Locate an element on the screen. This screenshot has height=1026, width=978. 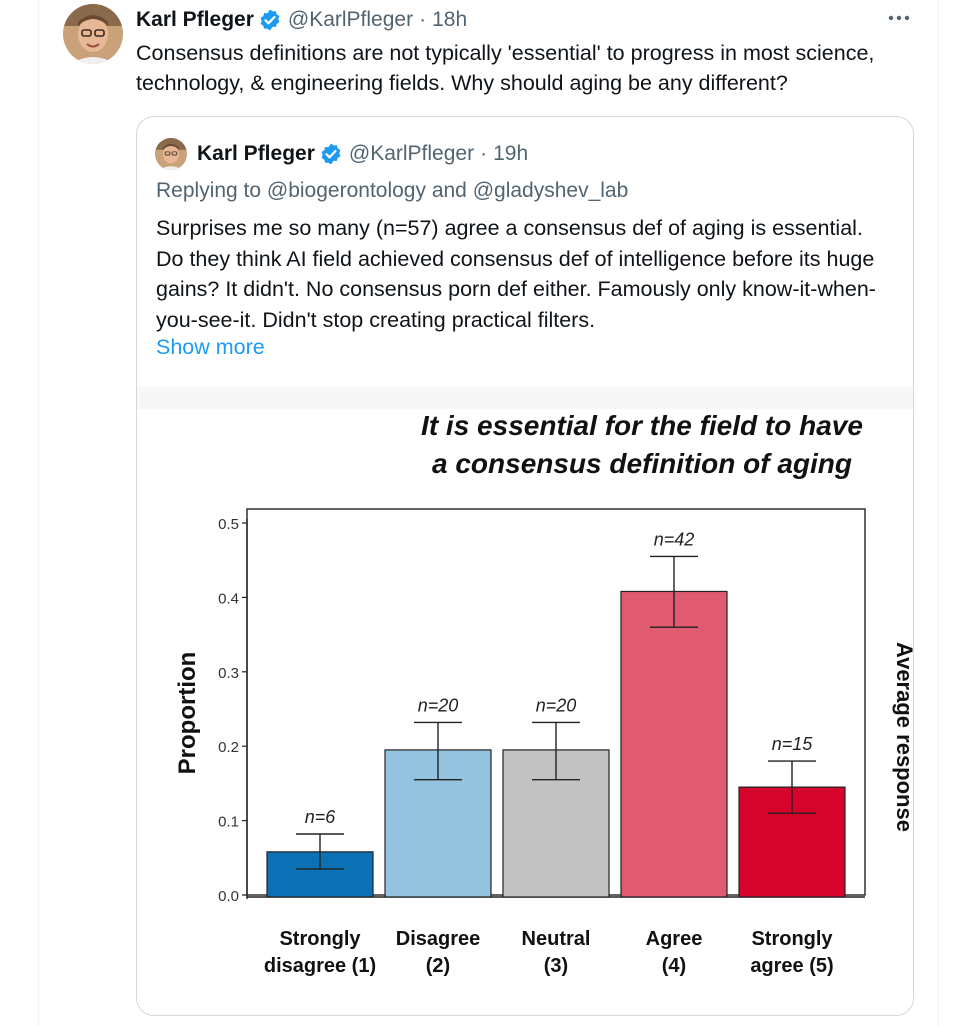
show-more-link: Show more is located at coordinates (210, 347).